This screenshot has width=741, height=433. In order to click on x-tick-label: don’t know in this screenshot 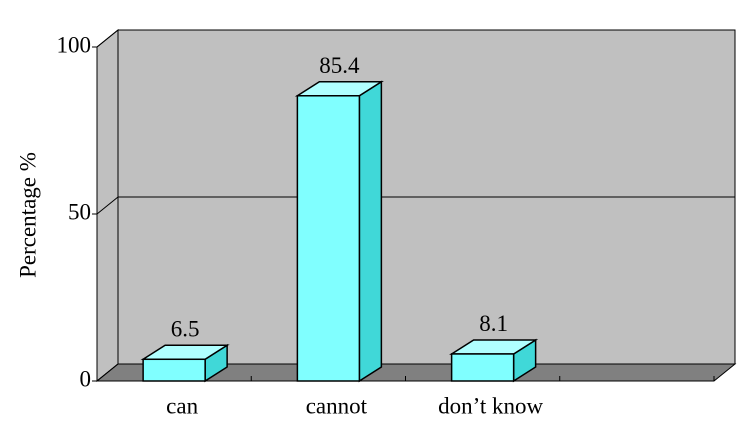, I will do `click(490, 405)`.